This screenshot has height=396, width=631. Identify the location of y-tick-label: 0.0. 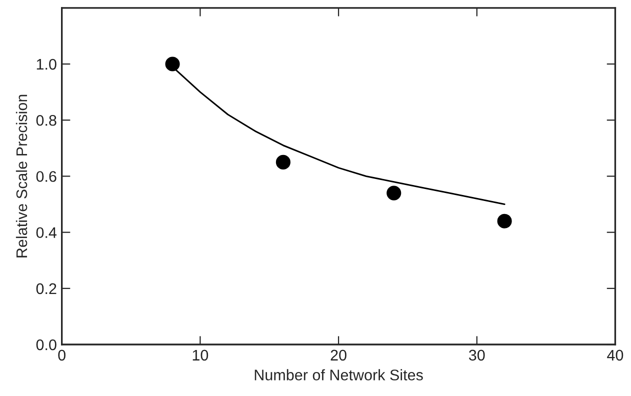
(46, 344).